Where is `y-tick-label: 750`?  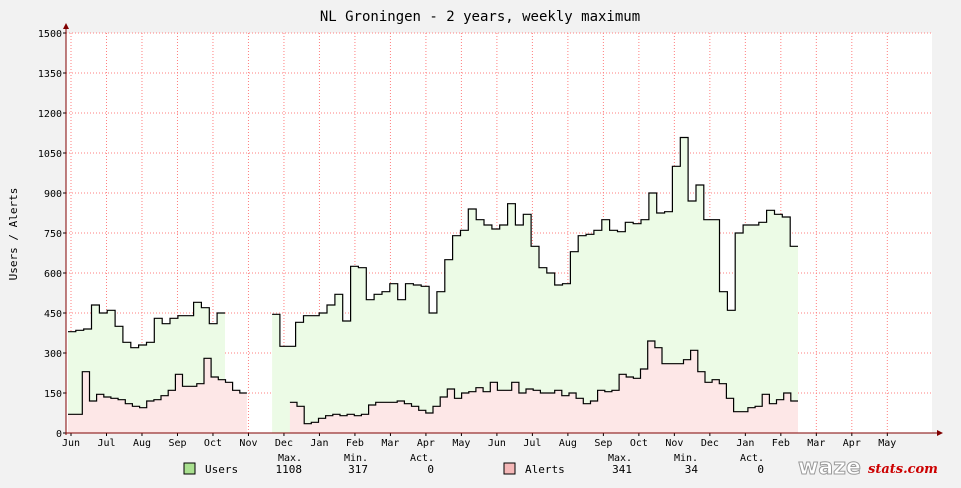 y-tick-label: 750 is located at coordinates (53, 234).